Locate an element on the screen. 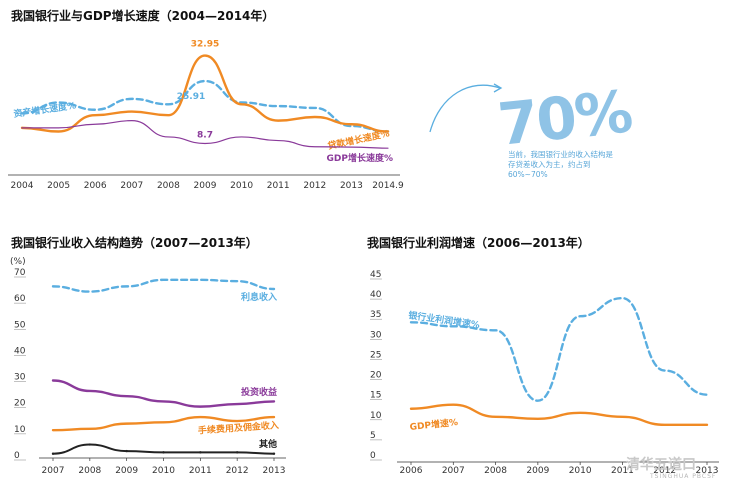 The image size is (732, 484). series-label: GDP增速% is located at coordinates (433, 424).